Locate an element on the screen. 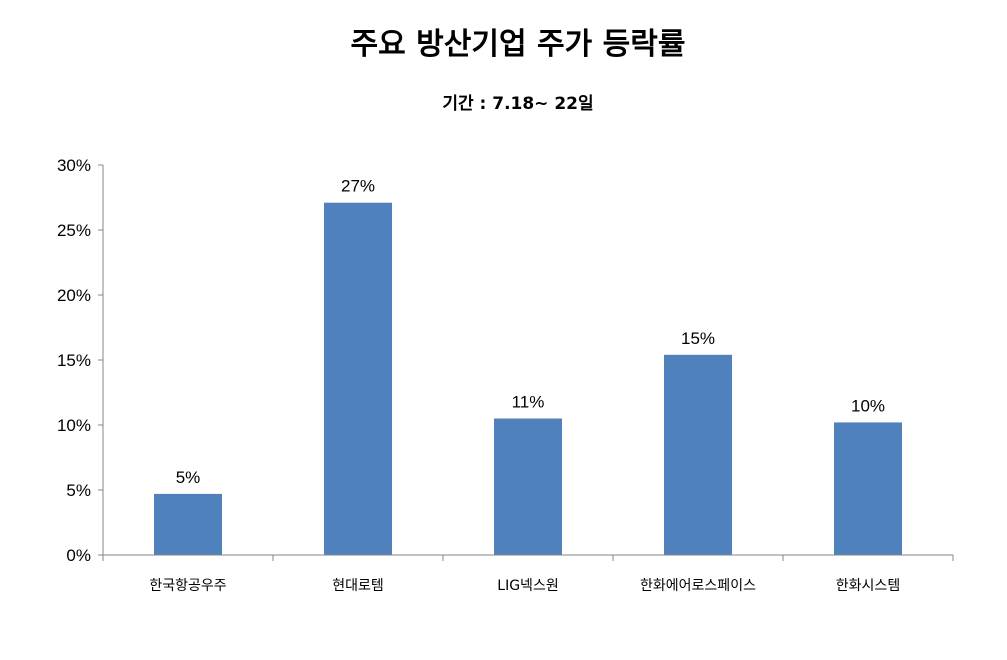  bar-value-label: 11% is located at coordinates (528, 402).